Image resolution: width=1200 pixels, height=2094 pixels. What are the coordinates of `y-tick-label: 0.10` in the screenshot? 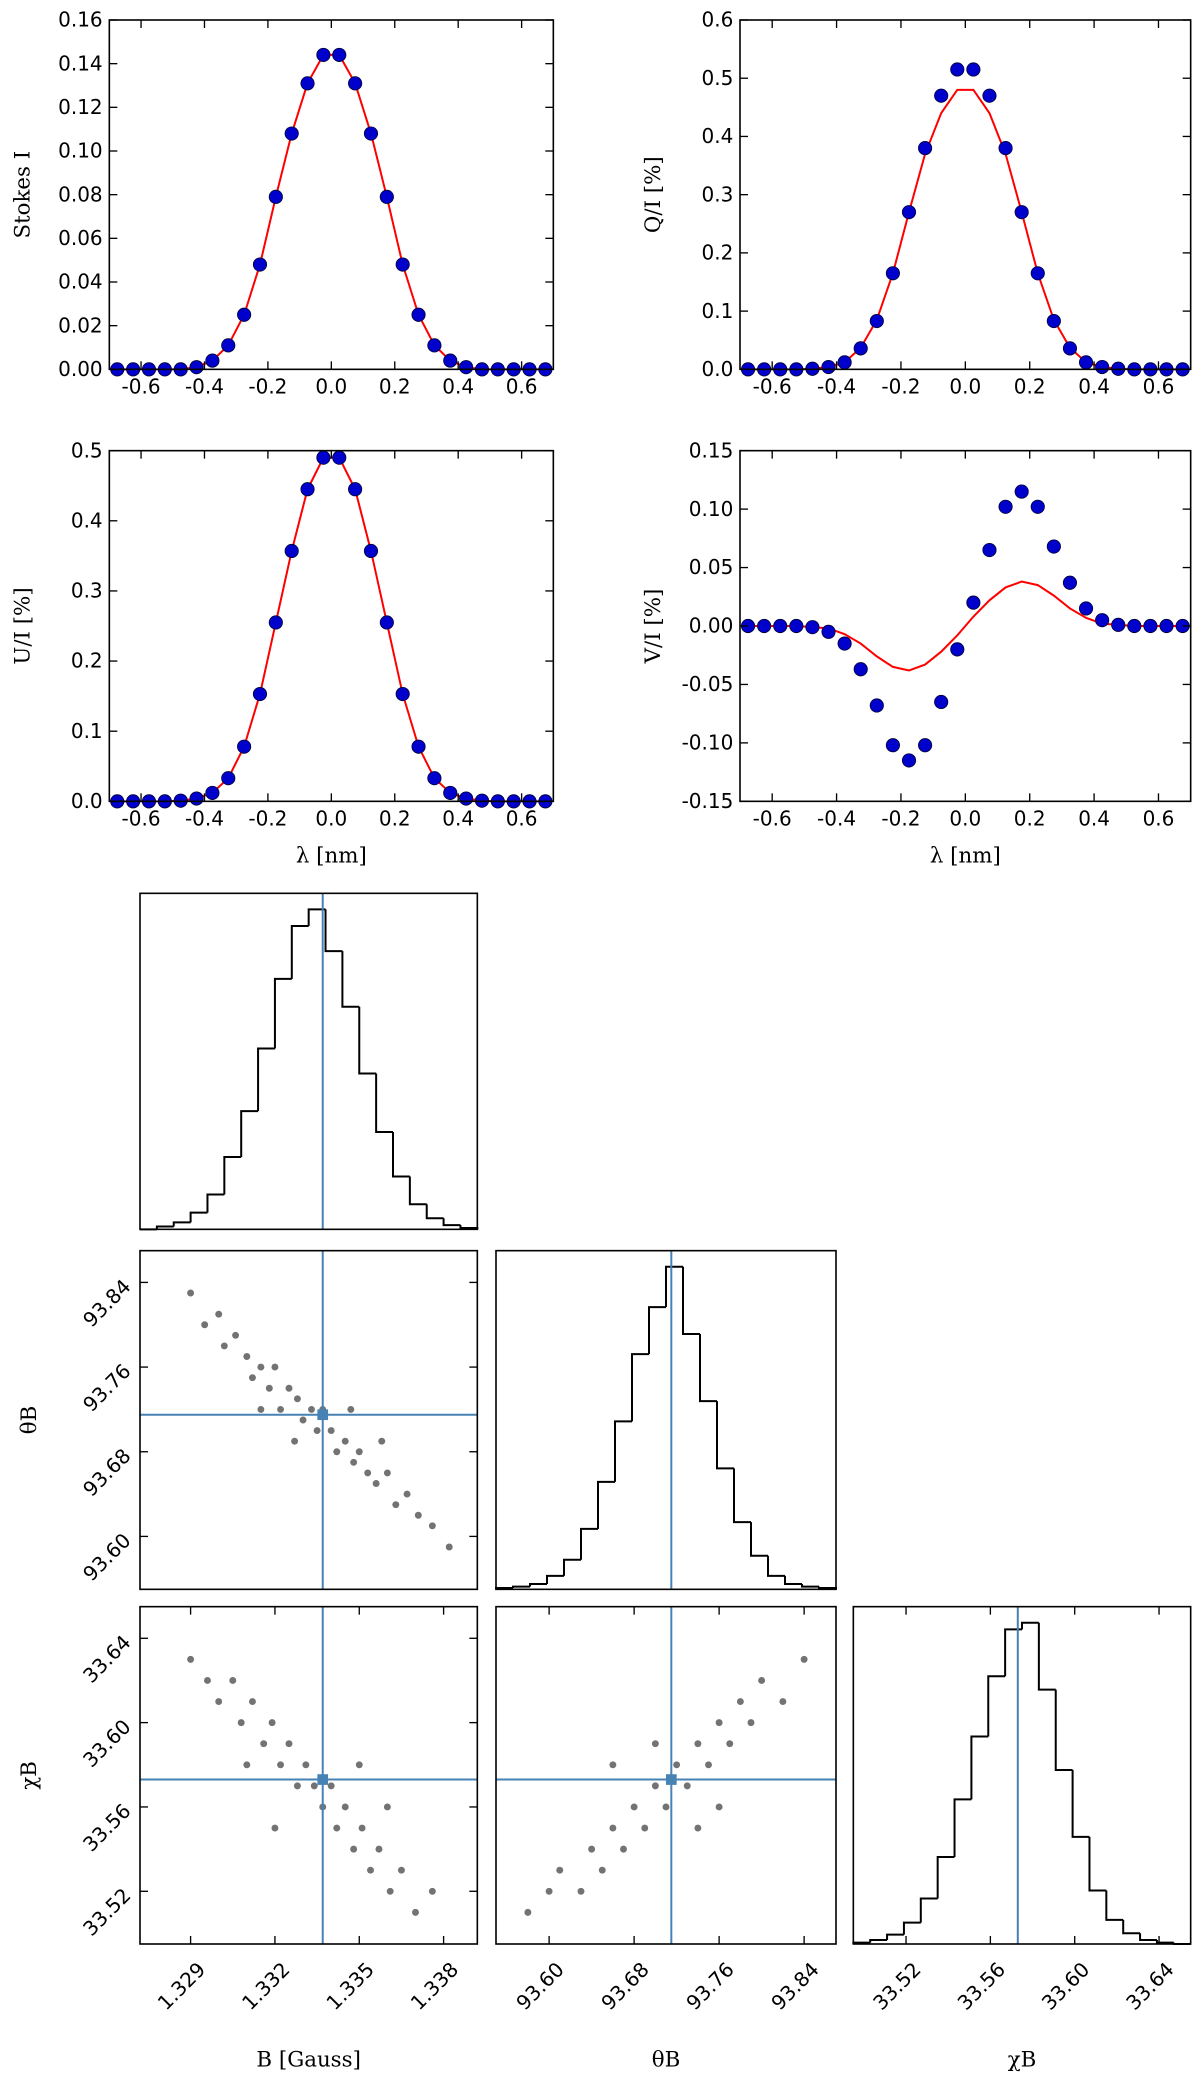 It's located at (80, 151).